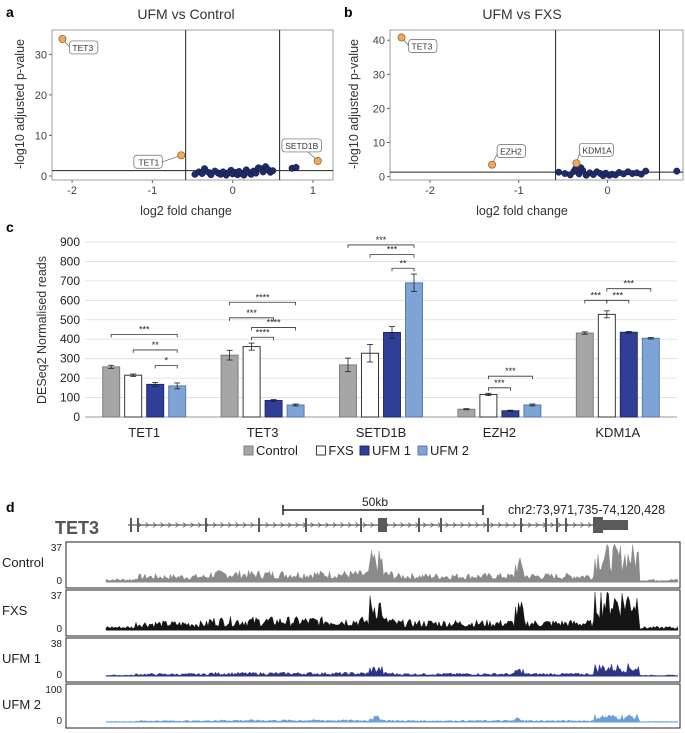 This screenshot has width=685, height=733. What do you see at coordinates (348, 12) in the screenshot?
I see `panel-letter-b: b` at bounding box center [348, 12].